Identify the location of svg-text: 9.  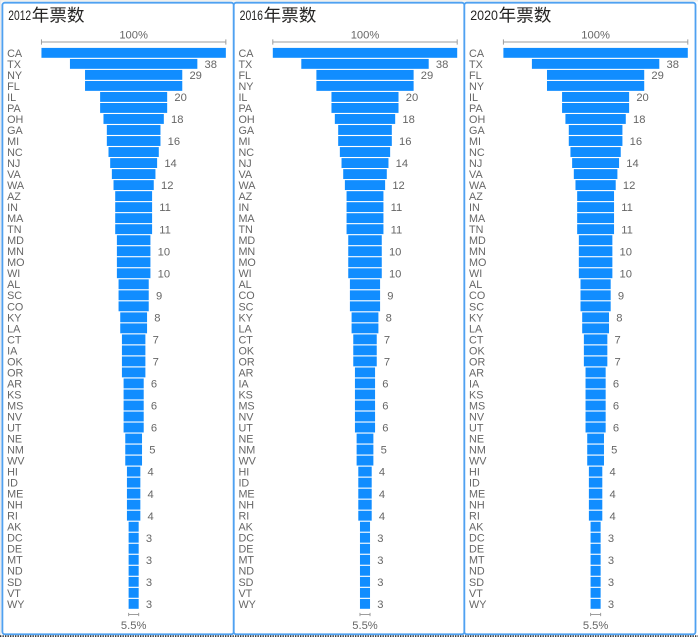
(390, 296).